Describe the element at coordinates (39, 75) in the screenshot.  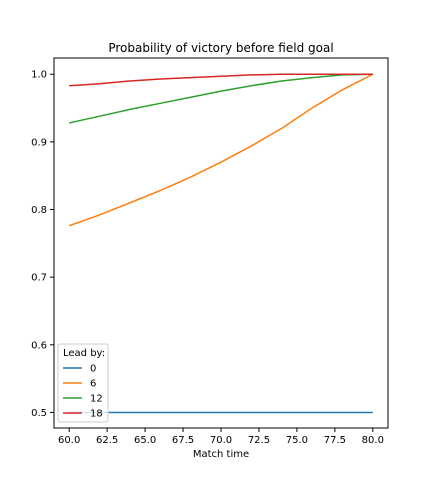
I see `y-tick-label: 1.0` at that location.